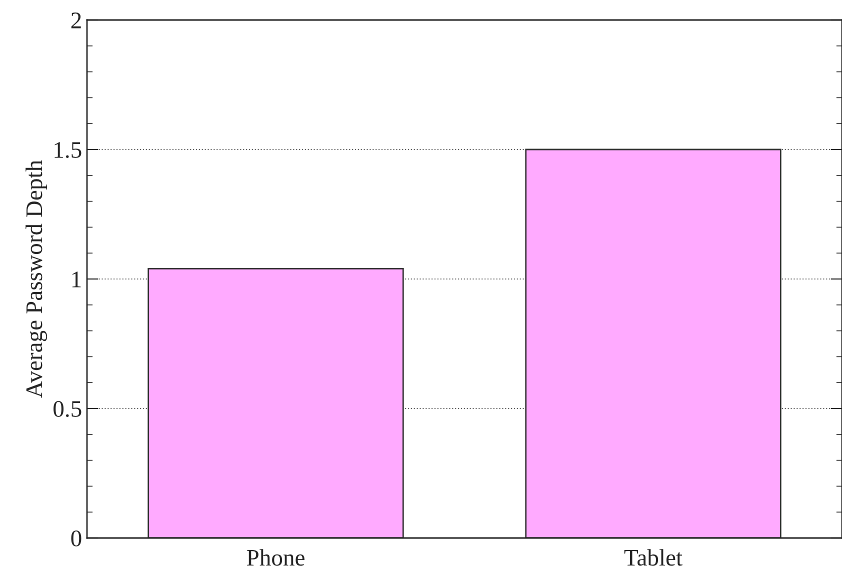 The image size is (842, 577). I want to click on y-tick-label: 0, so click(76, 538).